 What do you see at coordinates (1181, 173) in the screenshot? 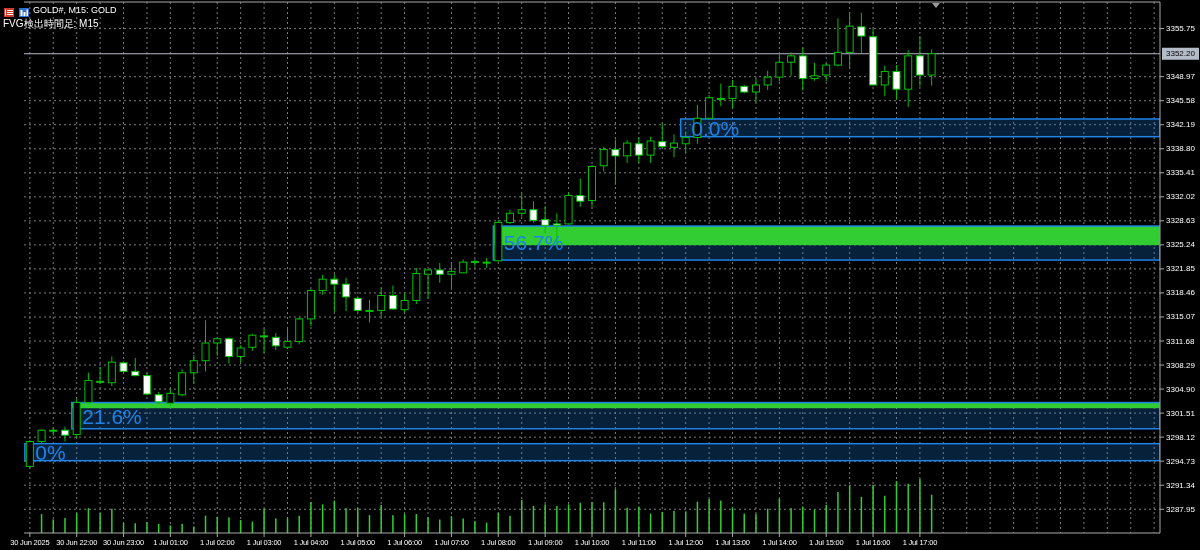
I see `y-tick-label: 3335.41` at bounding box center [1181, 173].